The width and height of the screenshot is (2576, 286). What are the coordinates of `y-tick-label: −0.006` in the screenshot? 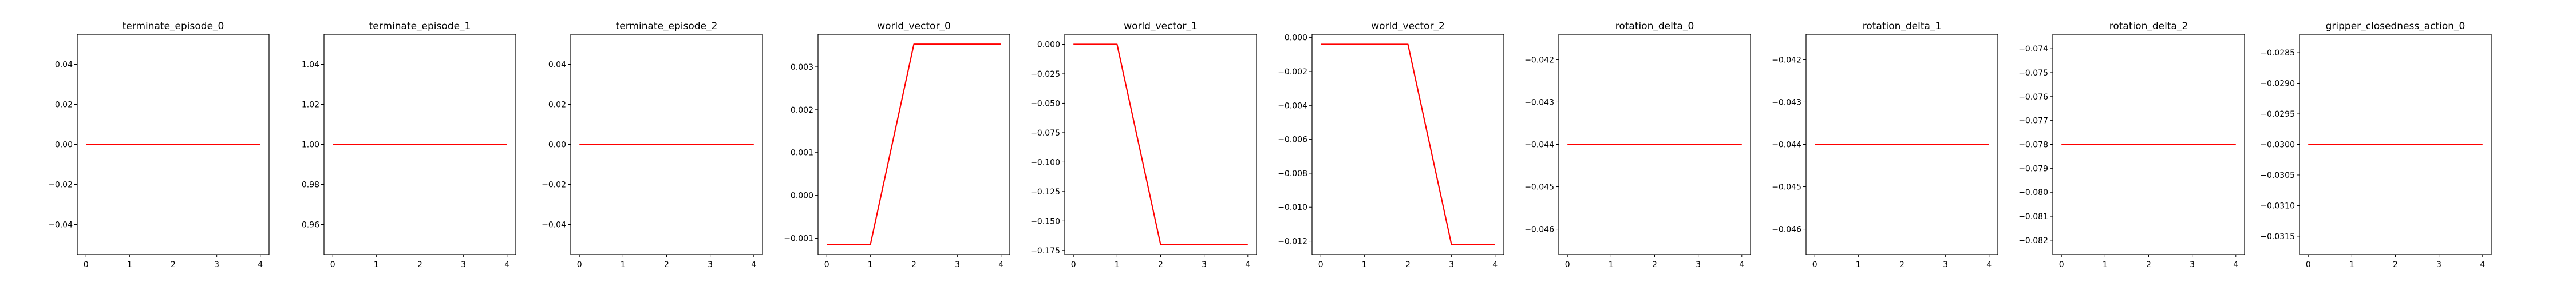 It's located at (1292, 140).